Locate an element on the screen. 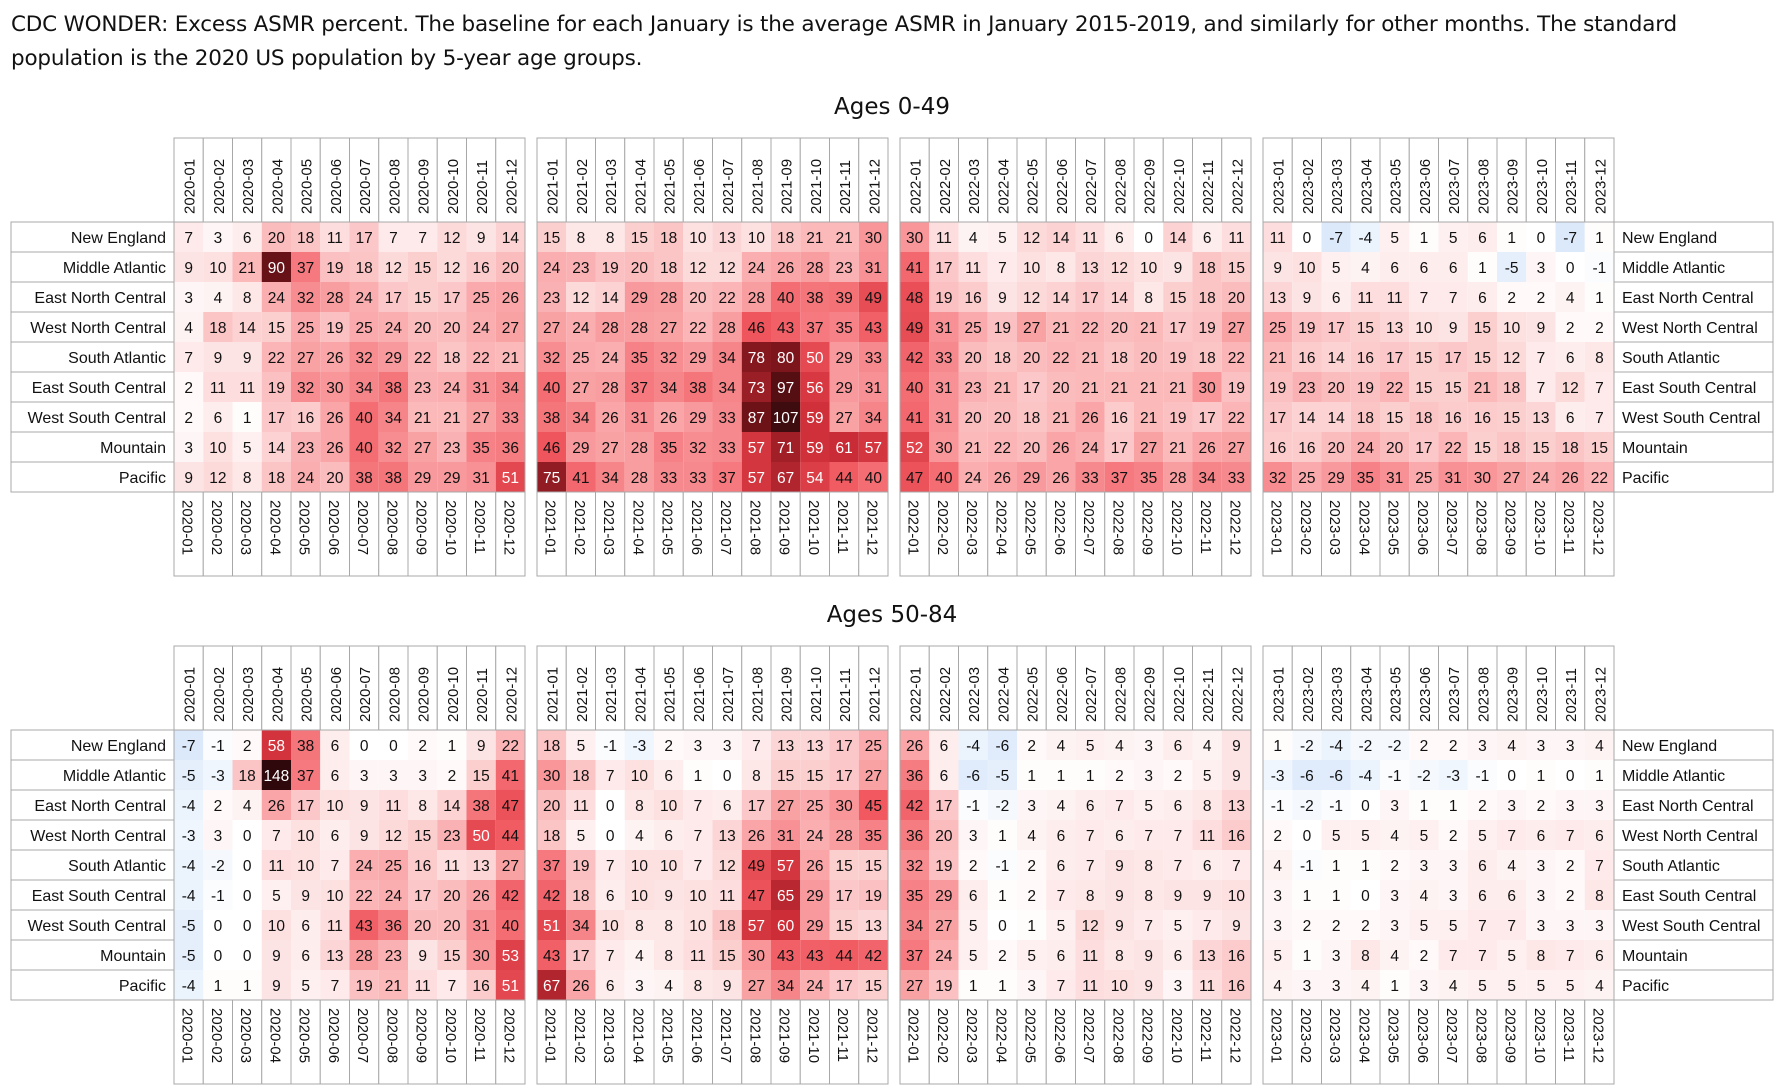 This screenshot has width=1784, height=1092. cell-value: 107 is located at coordinates (786, 418).